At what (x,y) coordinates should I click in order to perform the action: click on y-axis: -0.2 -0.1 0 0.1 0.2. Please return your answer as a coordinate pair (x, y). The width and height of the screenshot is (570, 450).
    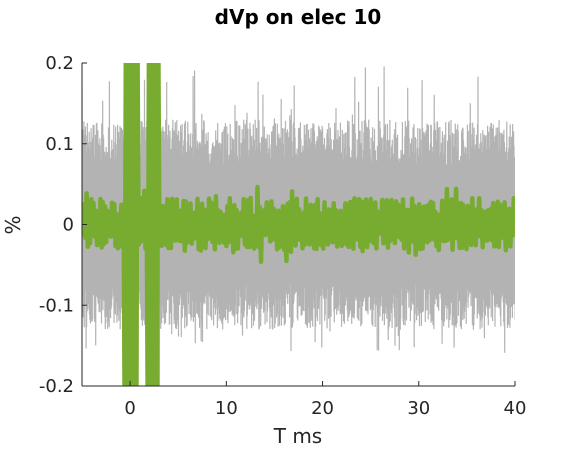
    Looking at the image, I should click on (63, 225).